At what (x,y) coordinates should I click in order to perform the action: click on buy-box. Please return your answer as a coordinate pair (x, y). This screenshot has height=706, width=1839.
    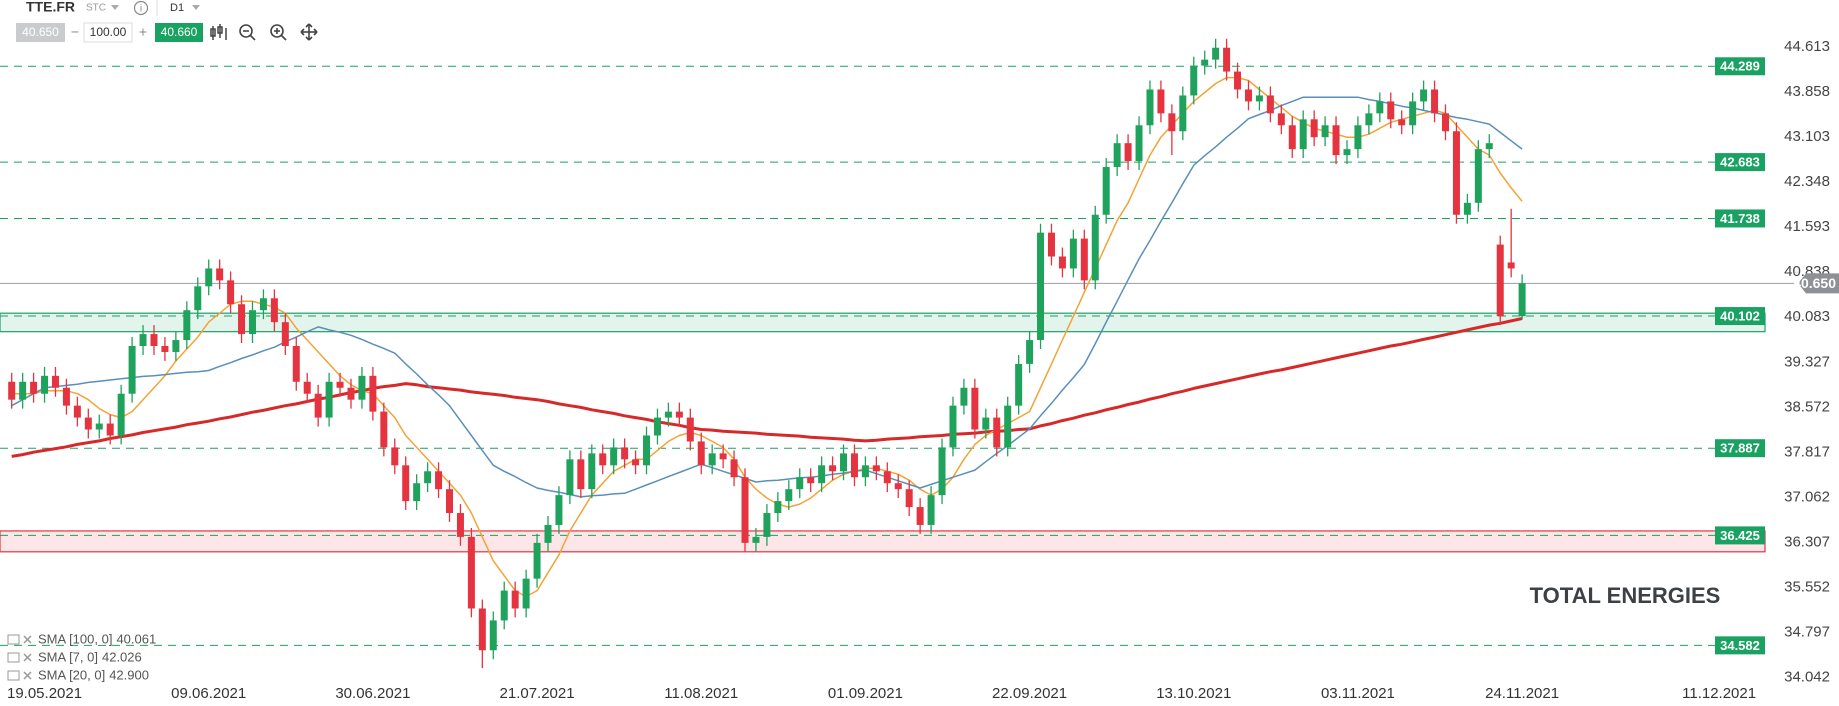
    Looking at the image, I should click on (179, 32).